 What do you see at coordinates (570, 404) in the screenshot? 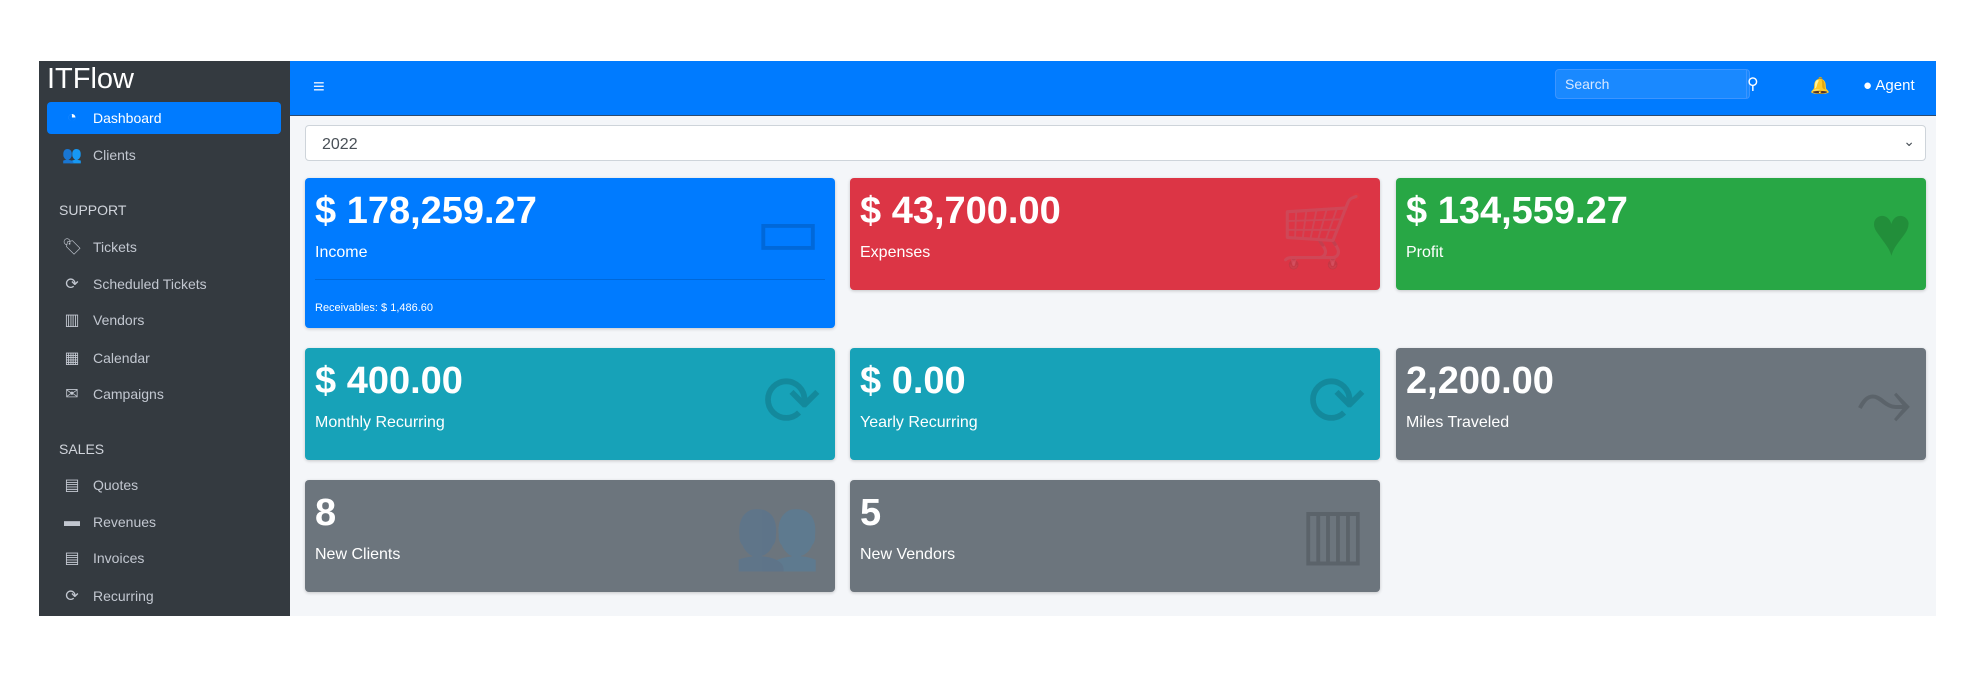
I see `stat-card-monthly-recurring: $ 400.00 Monthly Recurring ⟳` at bounding box center [570, 404].